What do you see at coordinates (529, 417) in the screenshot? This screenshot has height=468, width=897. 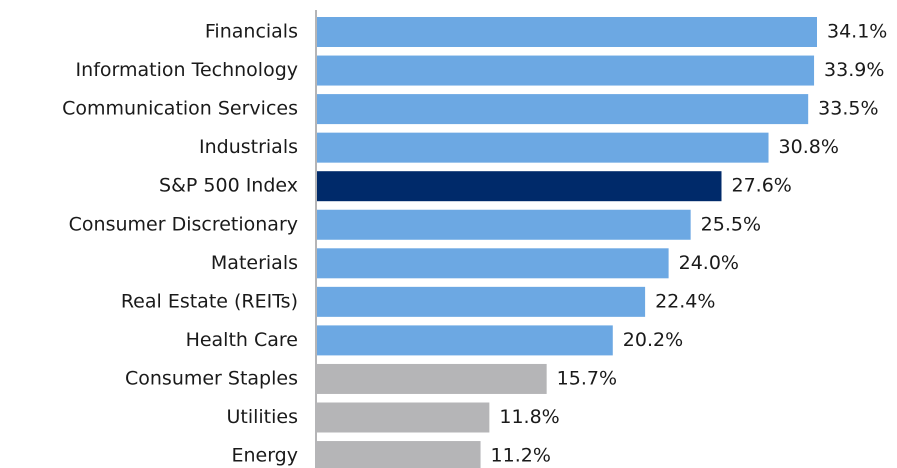 I see `value-label: 11.8%` at bounding box center [529, 417].